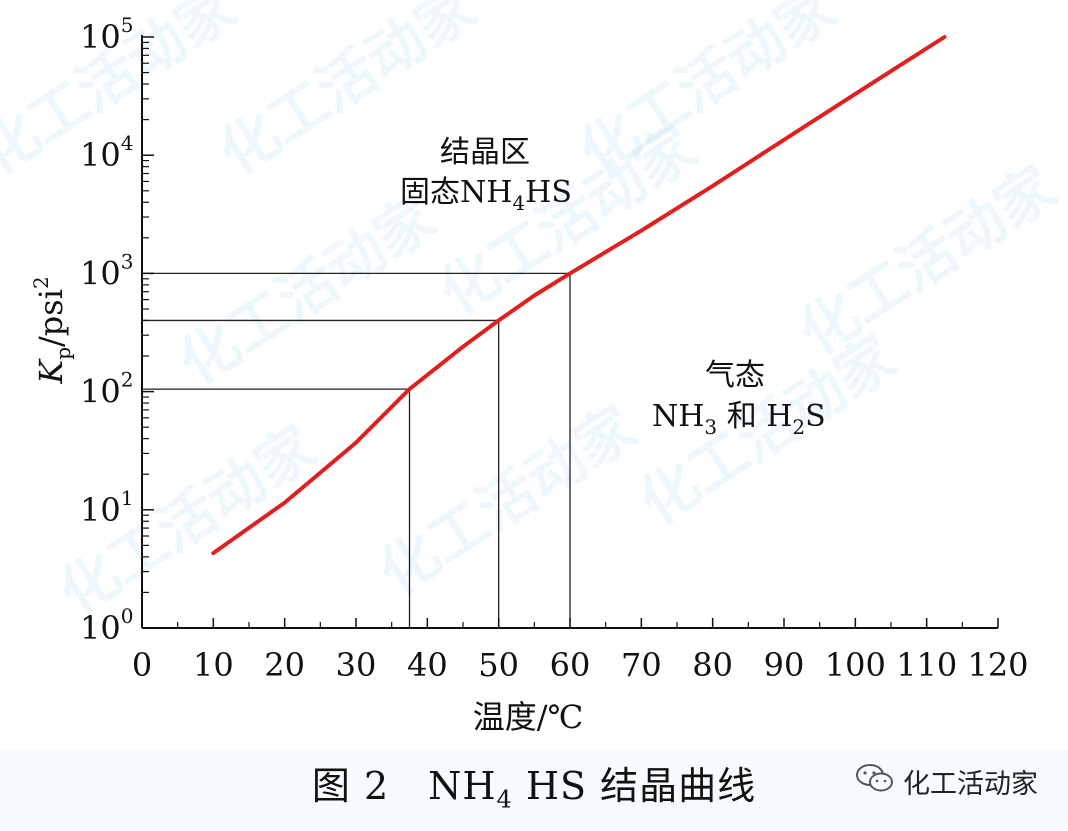 This screenshot has width=1068, height=831. Describe the element at coordinates (504, 799) in the screenshot. I see `caption-subscript: 4` at that location.